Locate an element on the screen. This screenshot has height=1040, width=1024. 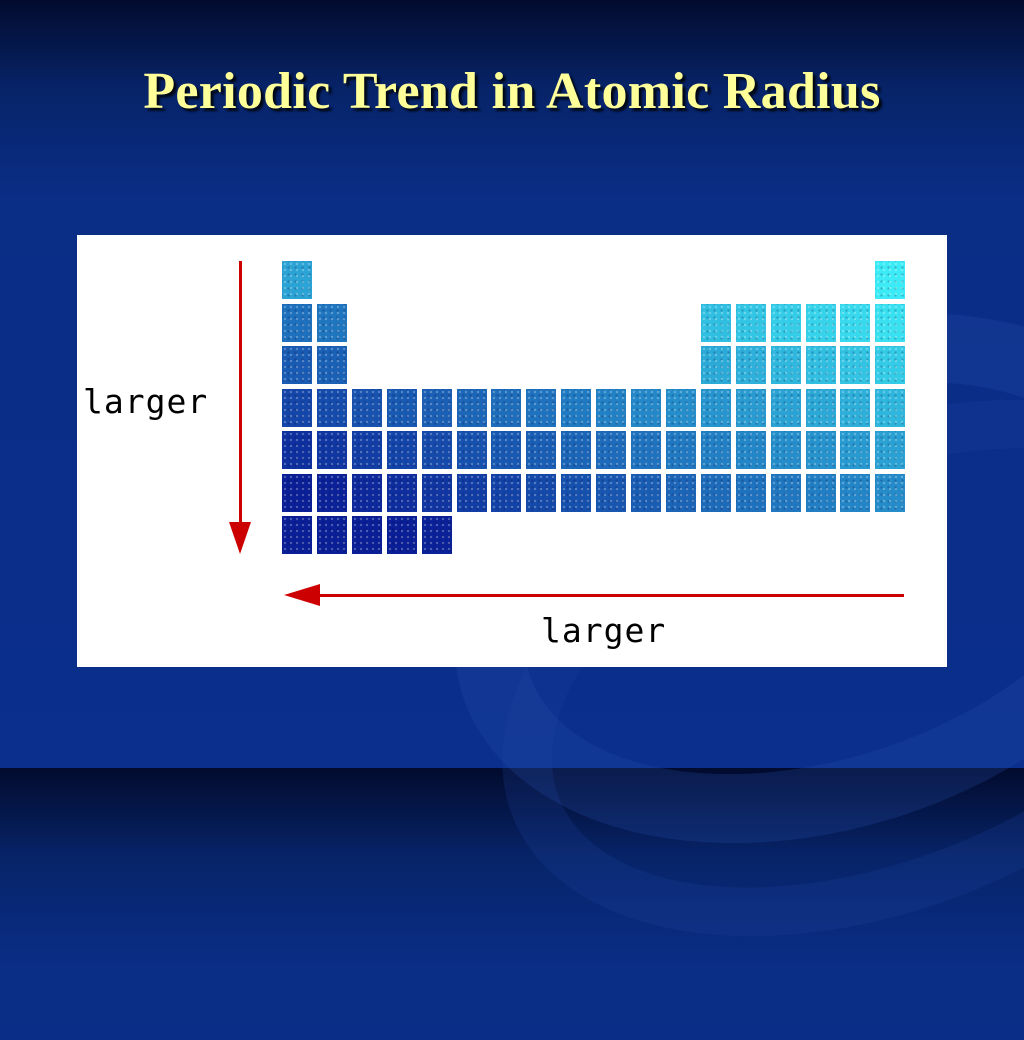
vertical-trend-arrow-shaft is located at coordinates (240, 398).